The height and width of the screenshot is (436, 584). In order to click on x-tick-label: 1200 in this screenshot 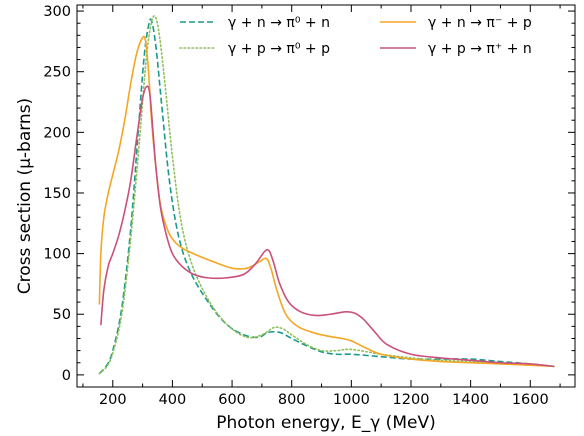, I will do `click(411, 400)`.